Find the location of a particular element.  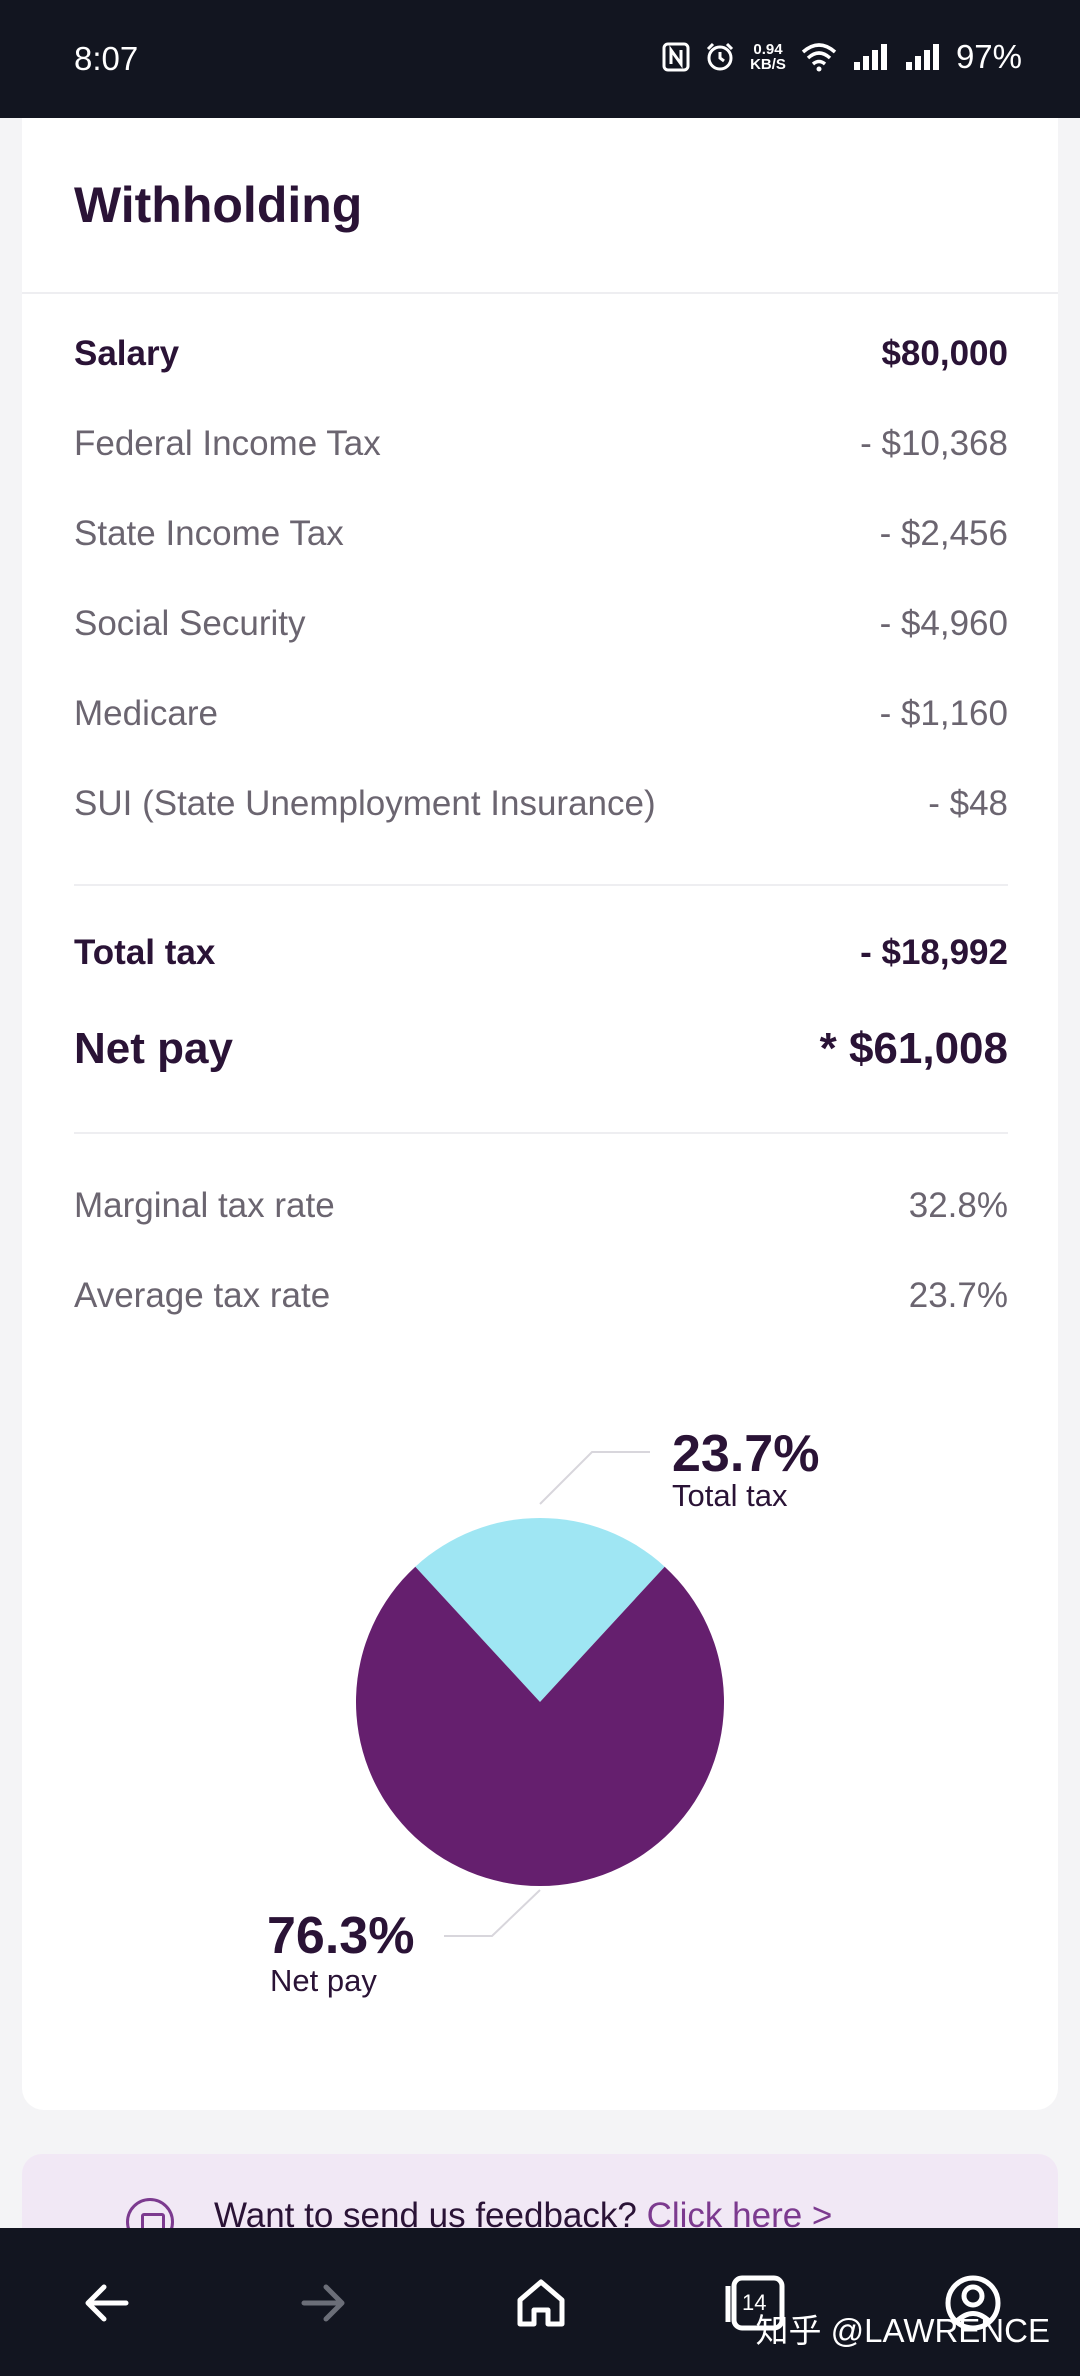

pie-label-net-pay-percent: 76.3% is located at coordinates (340, 1936).